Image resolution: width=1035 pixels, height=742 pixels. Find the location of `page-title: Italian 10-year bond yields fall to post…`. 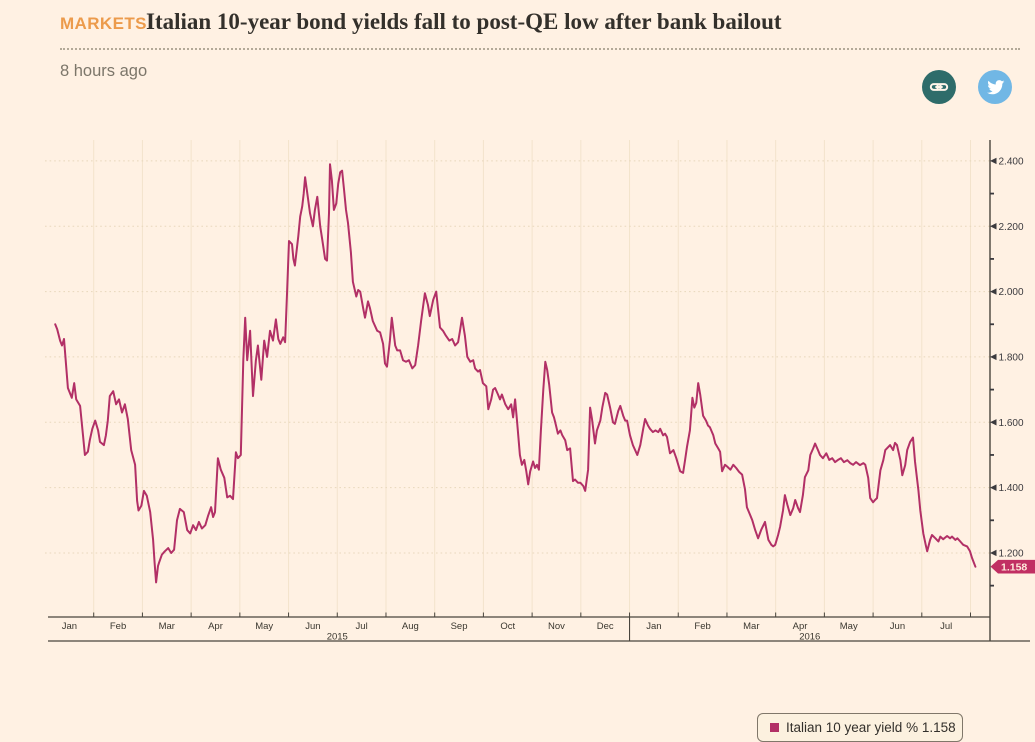

page-title: Italian 10-year bond yields fall to post… is located at coordinates (464, 22).